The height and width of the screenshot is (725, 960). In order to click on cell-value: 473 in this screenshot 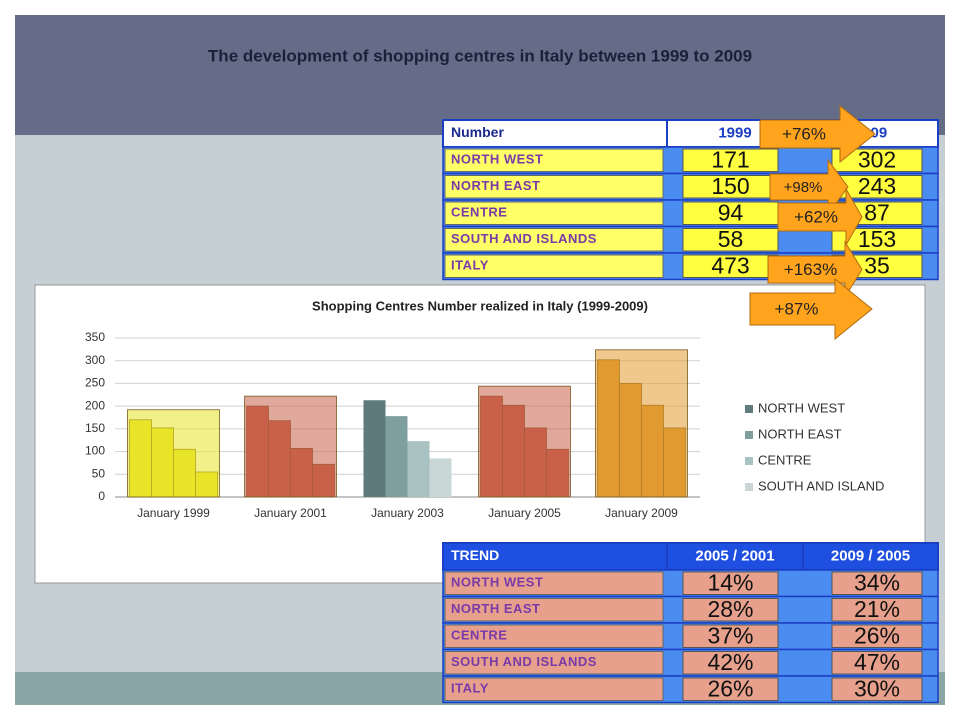, I will do `click(730, 265)`.